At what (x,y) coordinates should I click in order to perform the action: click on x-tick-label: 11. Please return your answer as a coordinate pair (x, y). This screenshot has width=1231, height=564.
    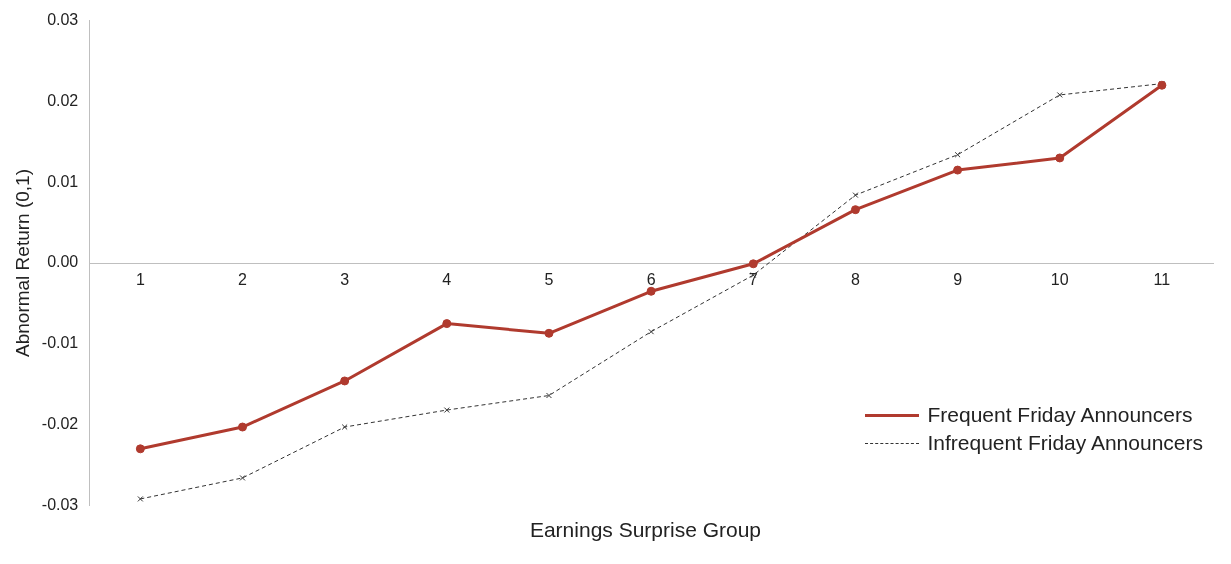
    Looking at the image, I should click on (1162, 280).